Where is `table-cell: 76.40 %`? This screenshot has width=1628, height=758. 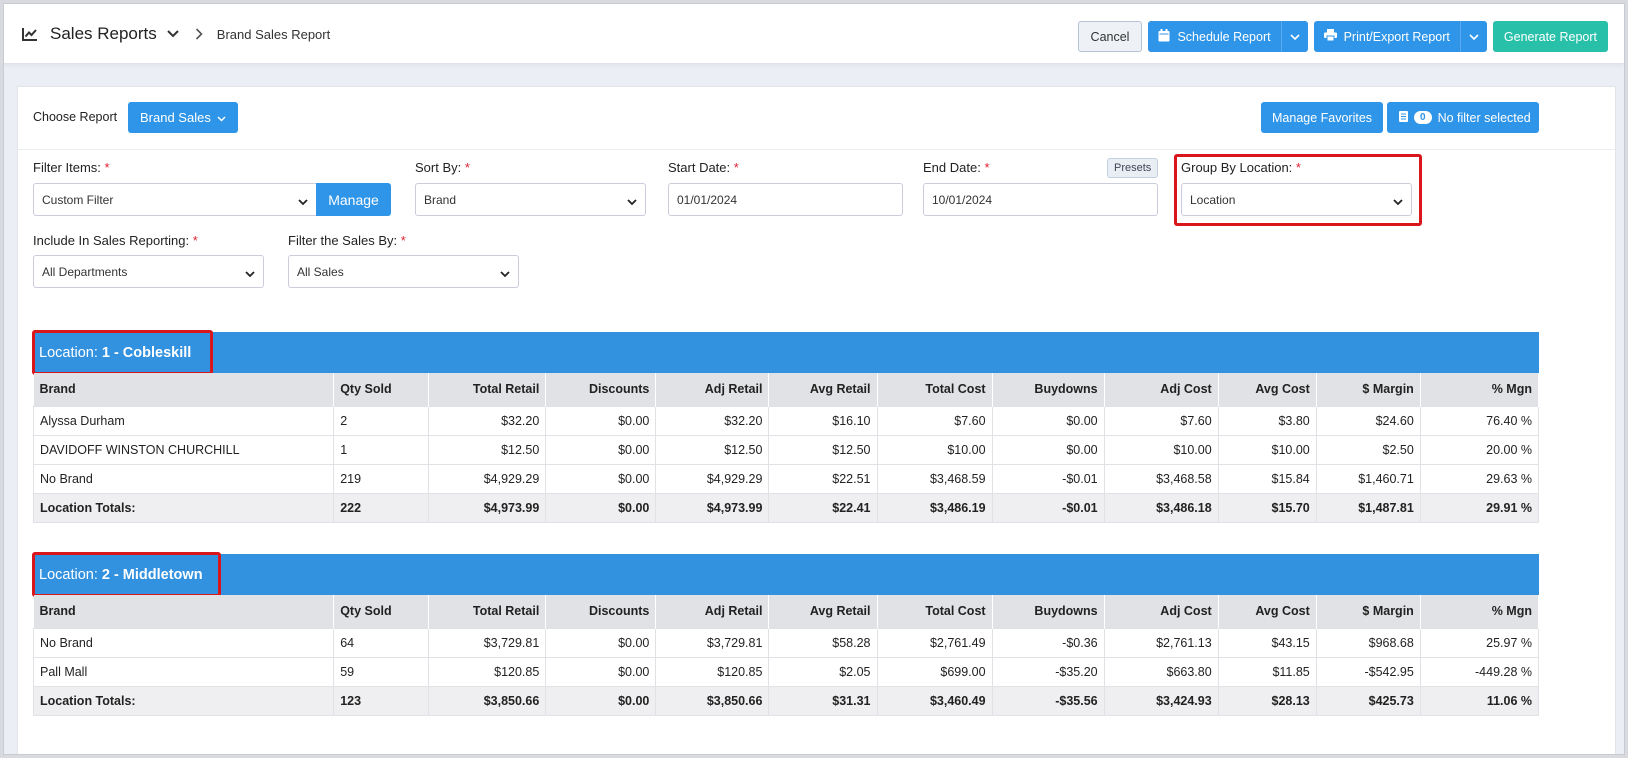 table-cell: 76.40 % is located at coordinates (1479, 420).